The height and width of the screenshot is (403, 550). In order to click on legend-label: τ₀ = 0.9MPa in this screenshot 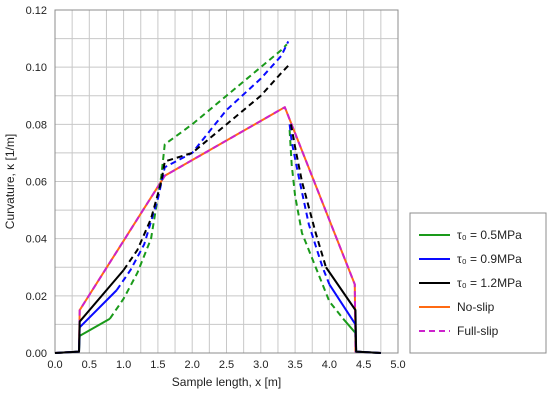, I will do `click(489, 259)`.